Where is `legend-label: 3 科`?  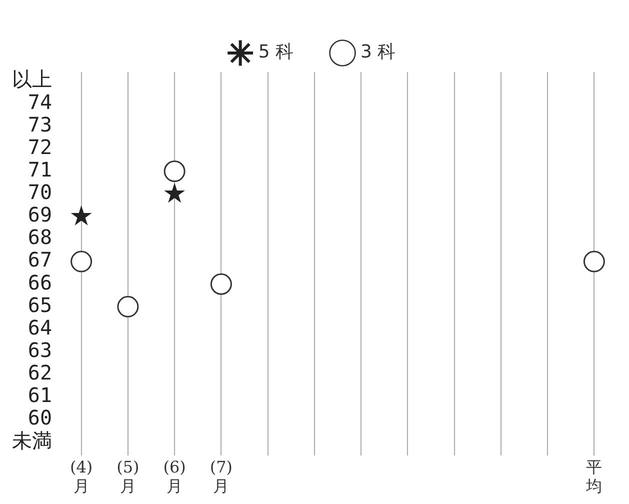
legend-label: 3 科 is located at coordinates (378, 52).